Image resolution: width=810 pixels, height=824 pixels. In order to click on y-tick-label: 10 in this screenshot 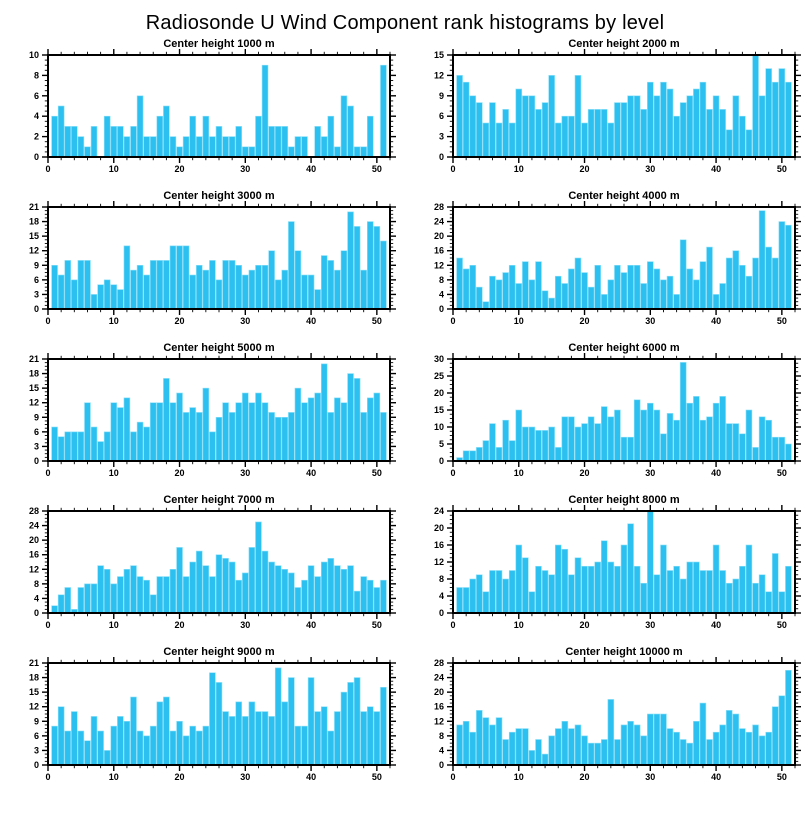, I will do `click(439, 427)`.